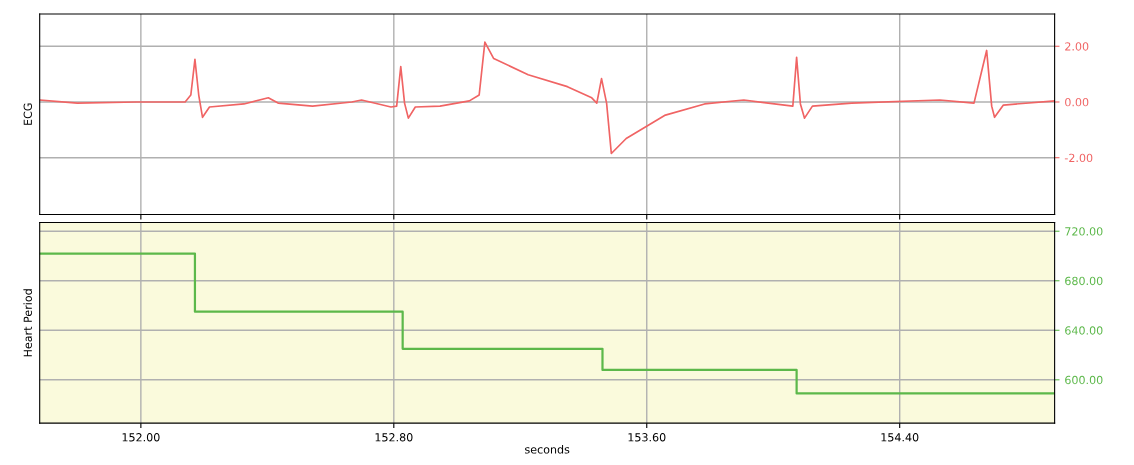  I want to click on y-axis-title: Heart Period, so click(27, 323).